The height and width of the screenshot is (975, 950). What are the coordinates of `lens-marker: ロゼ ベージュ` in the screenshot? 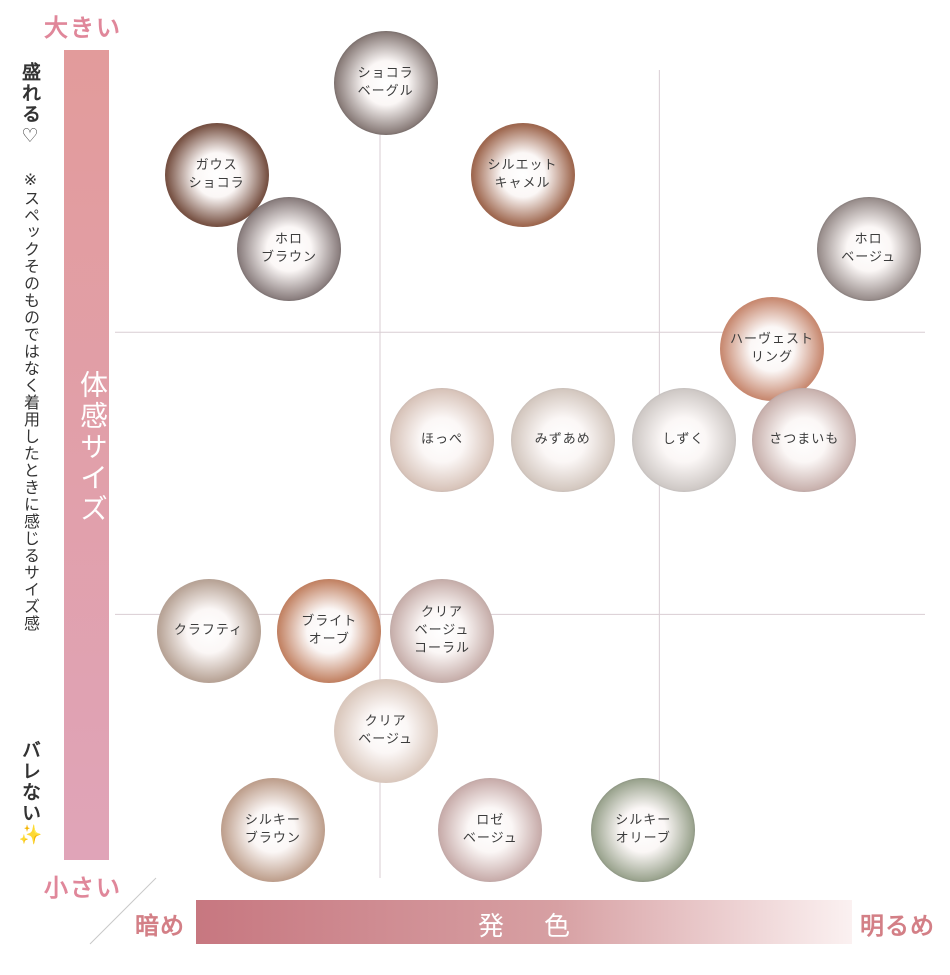 It's located at (490, 830).